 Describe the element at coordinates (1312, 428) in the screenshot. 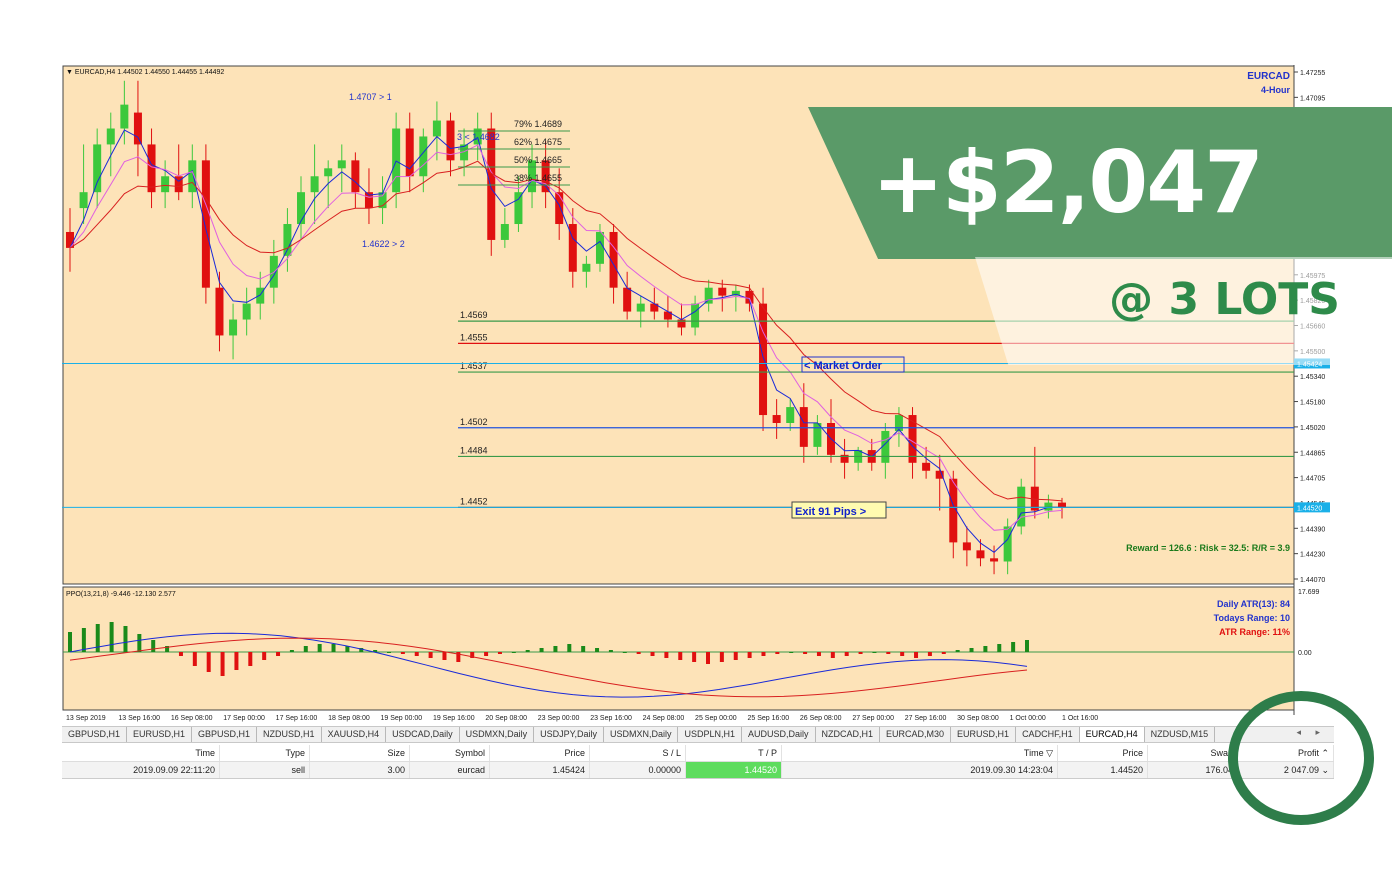

I see `price-tick-label: 1.45020` at that location.